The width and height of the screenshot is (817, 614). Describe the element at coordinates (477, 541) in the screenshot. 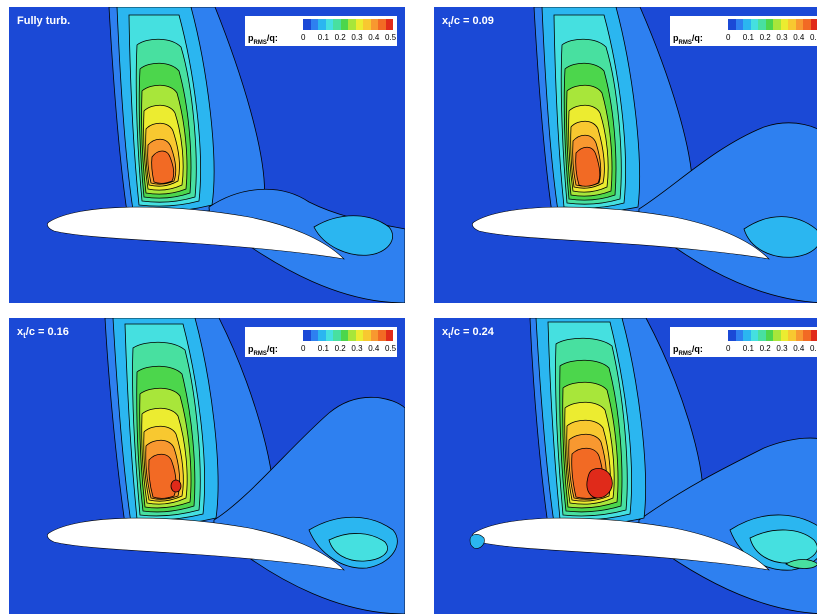

I see `leading-edge-bubble` at that location.